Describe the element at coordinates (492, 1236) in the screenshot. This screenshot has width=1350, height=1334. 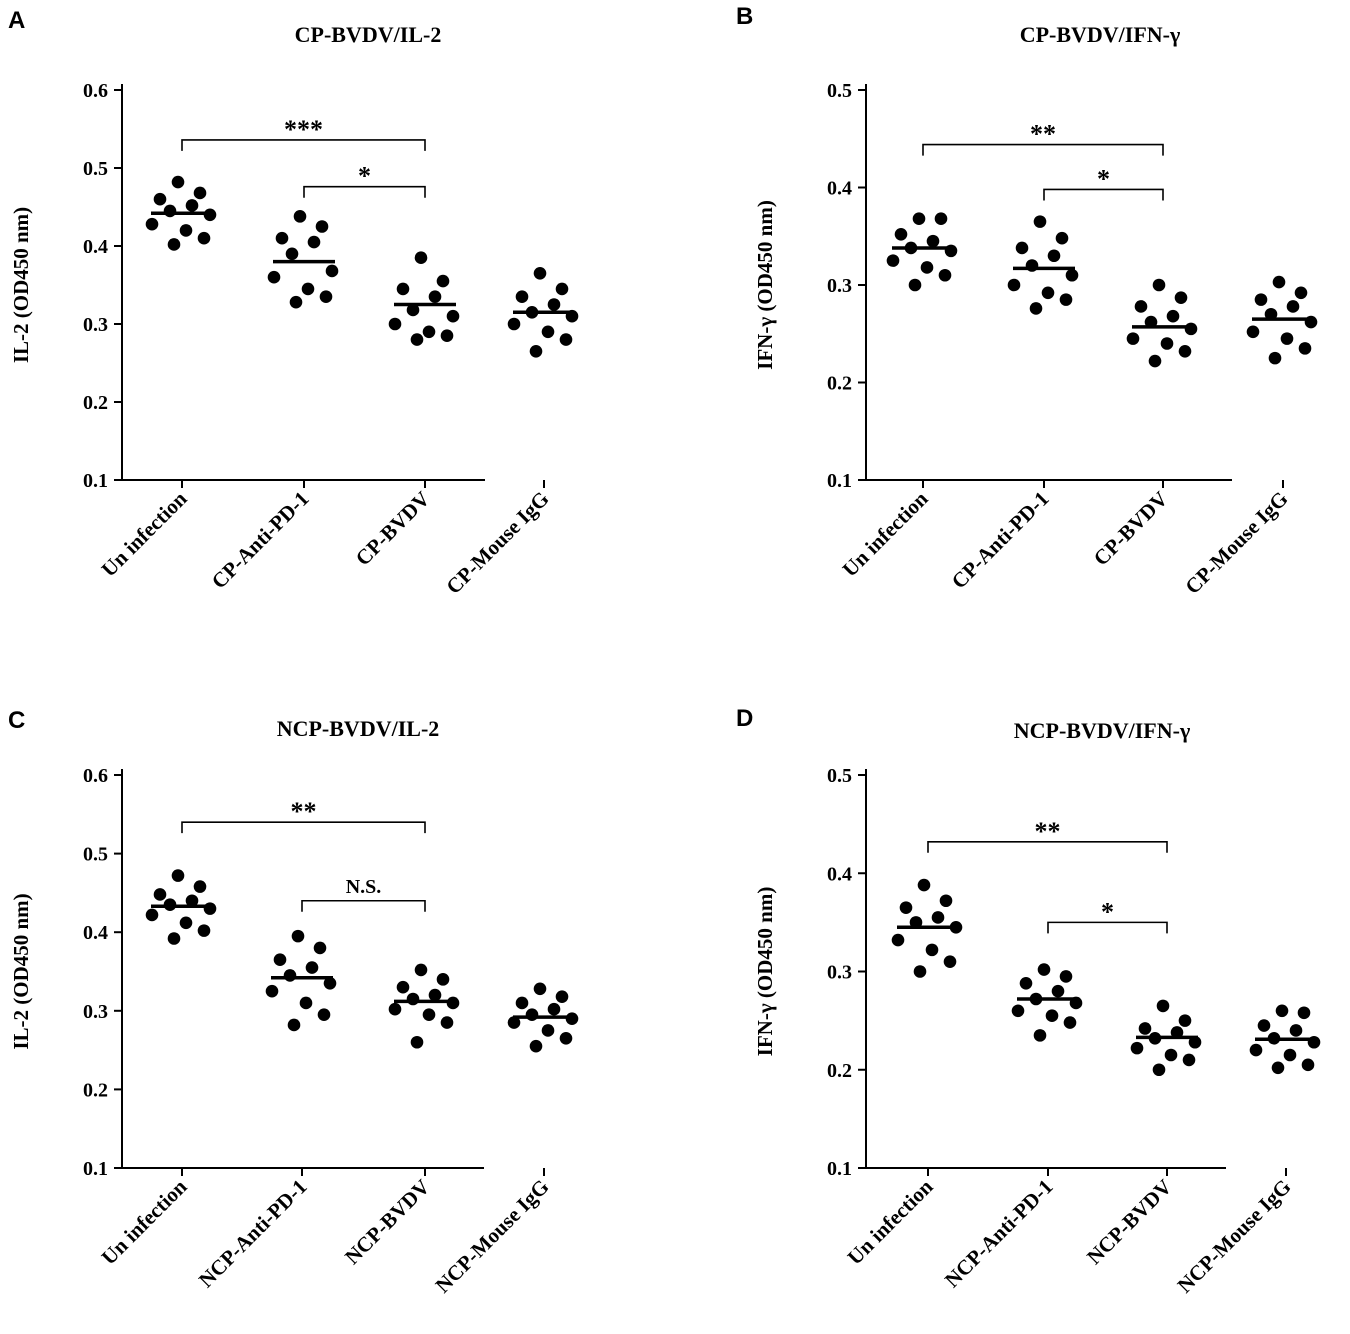
I see `category-label: NCP-Mouse IgG` at that location.